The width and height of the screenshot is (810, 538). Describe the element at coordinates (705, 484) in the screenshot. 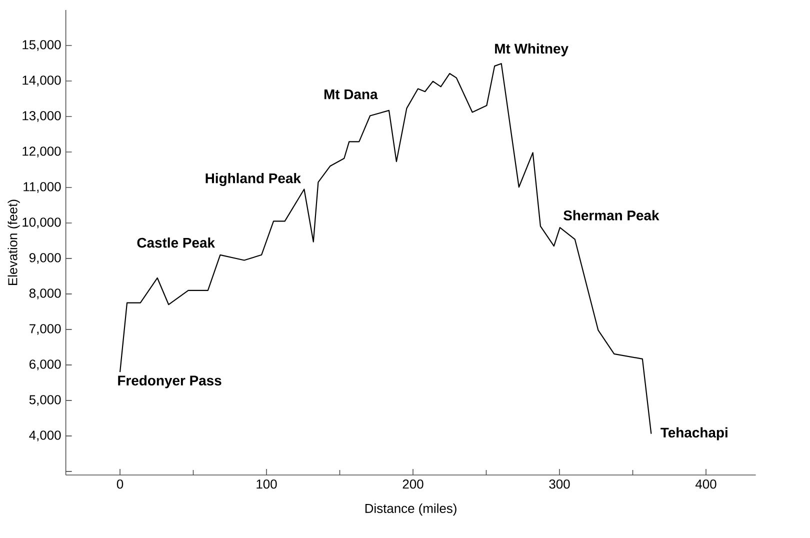

I see `x-tick-label: 400` at that location.